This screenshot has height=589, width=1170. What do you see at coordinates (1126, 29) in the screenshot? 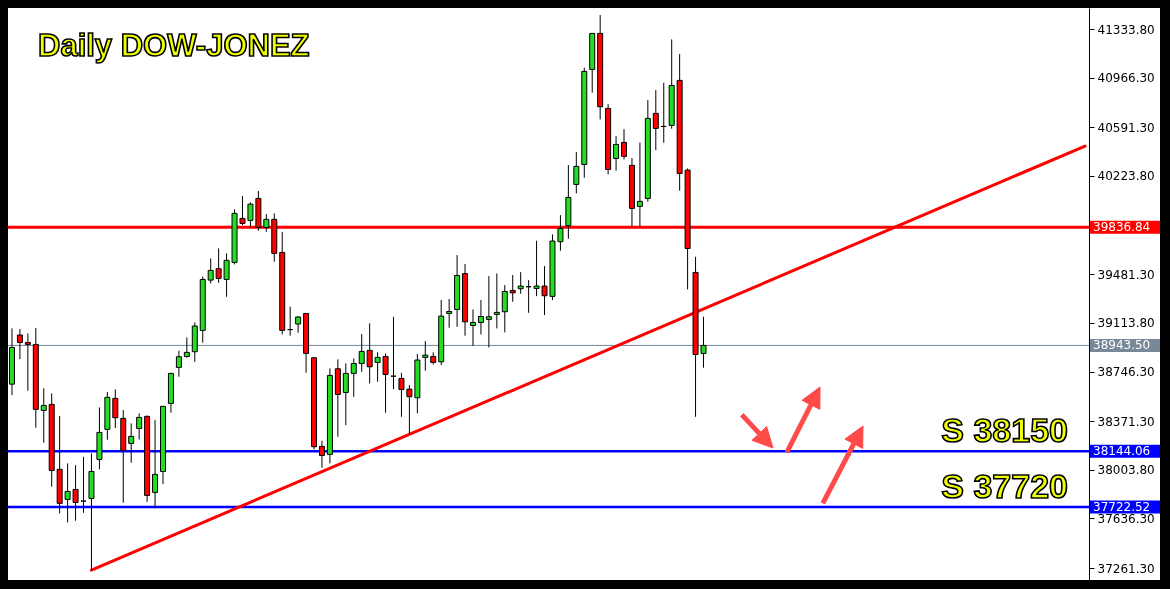
I see `y-tick-label: 41333.80` at bounding box center [1126, 29].